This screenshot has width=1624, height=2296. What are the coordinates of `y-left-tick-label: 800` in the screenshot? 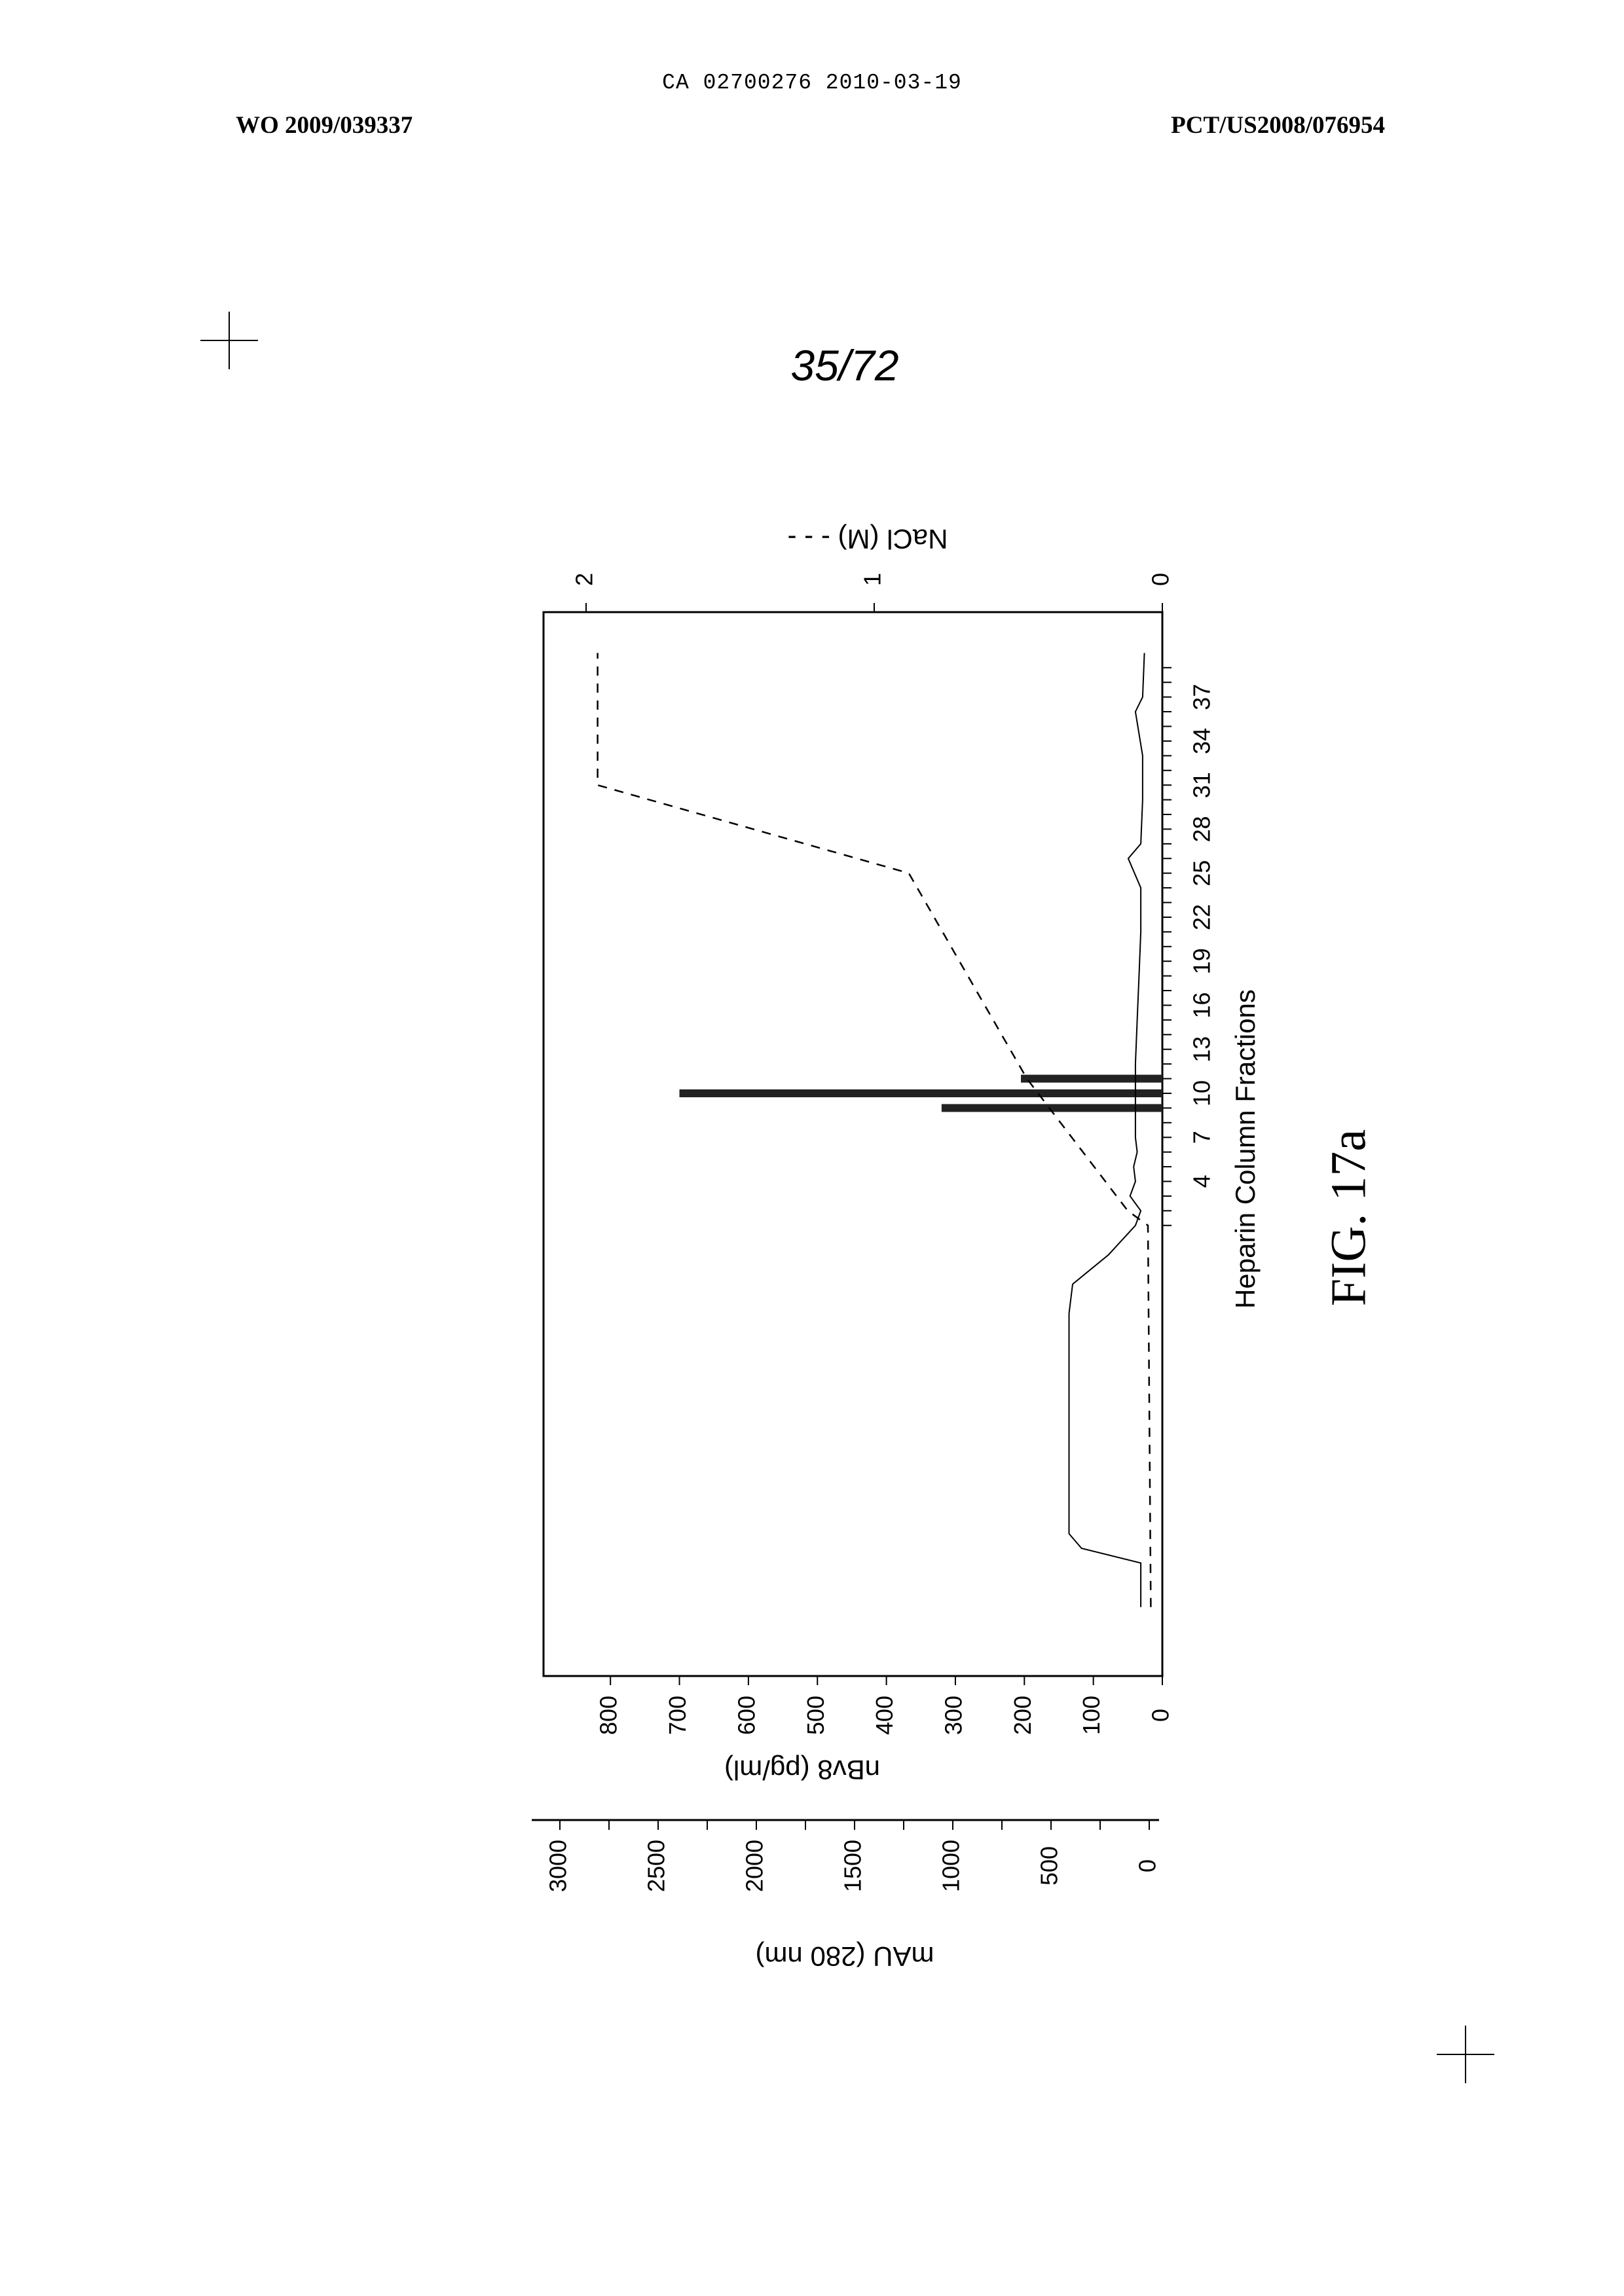 It's located at (608, 1715).